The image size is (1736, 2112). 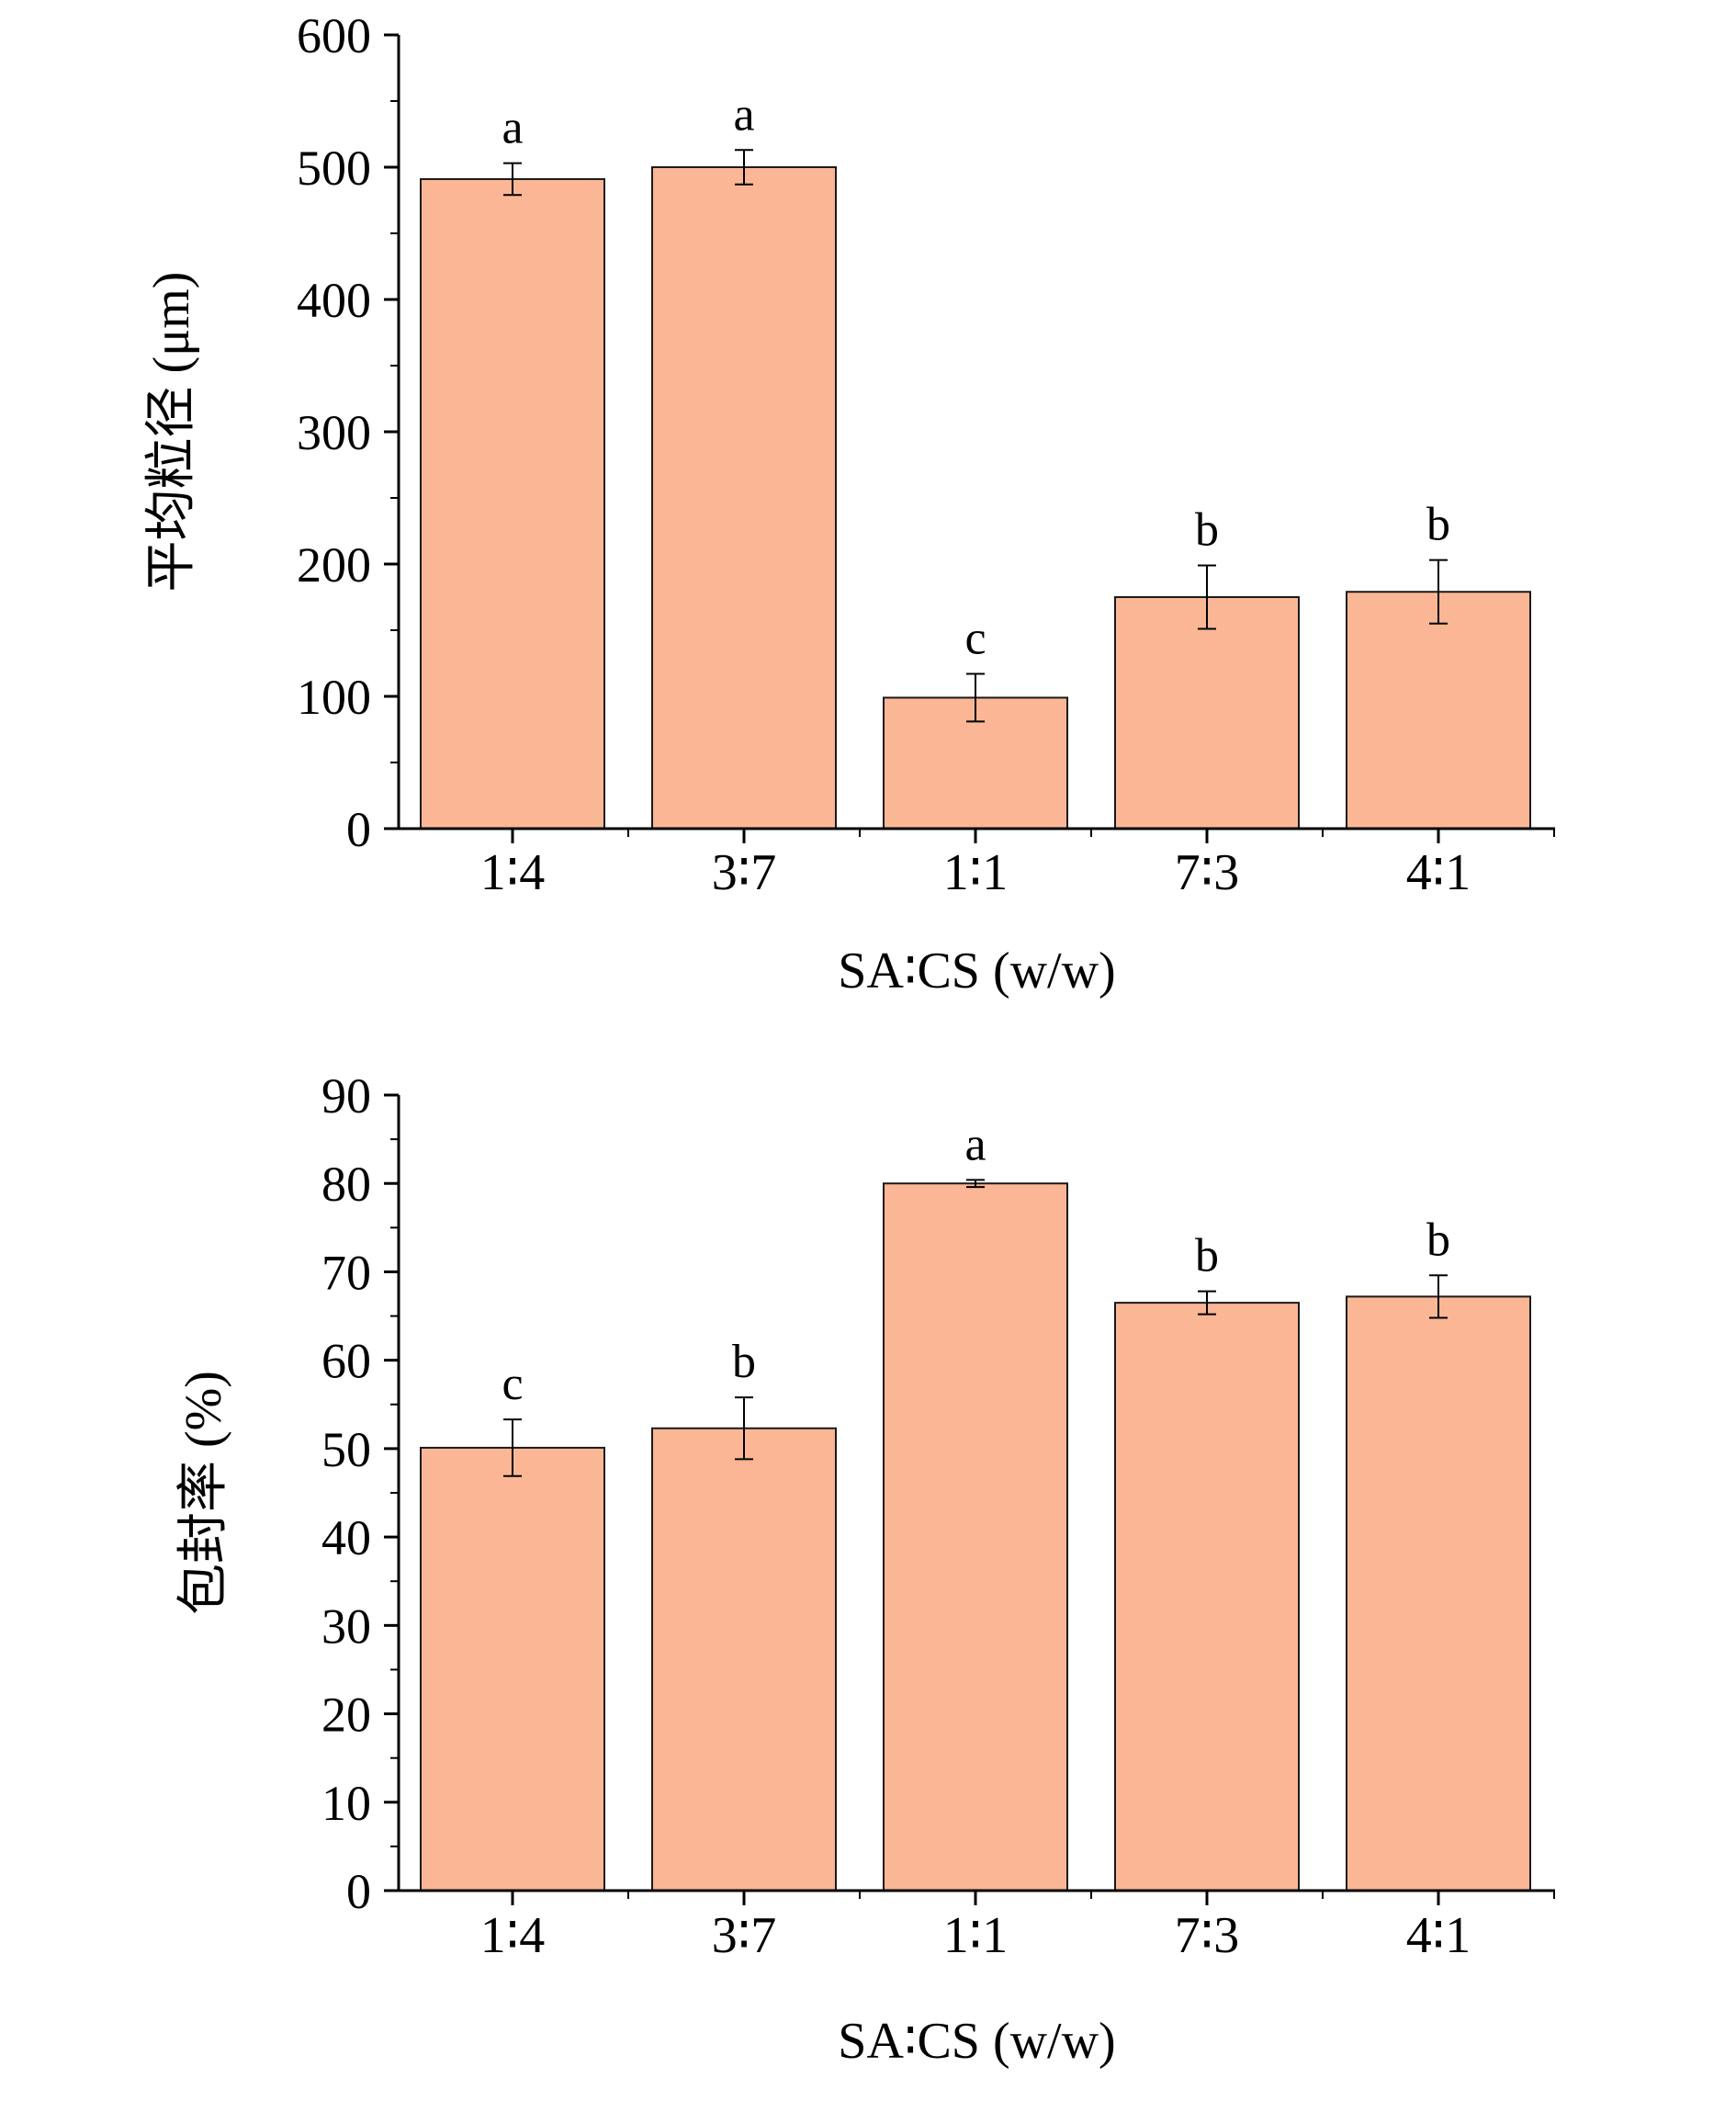 I want to click on y-tick-label-5: 500, so click(x=334, y=168).